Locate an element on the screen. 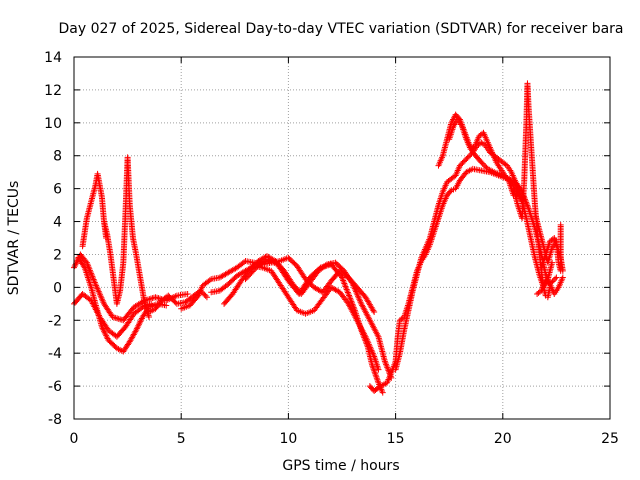 This screenshot has height=480, width=640. y-tick-label: 8 is located at coordinates (57, 157).